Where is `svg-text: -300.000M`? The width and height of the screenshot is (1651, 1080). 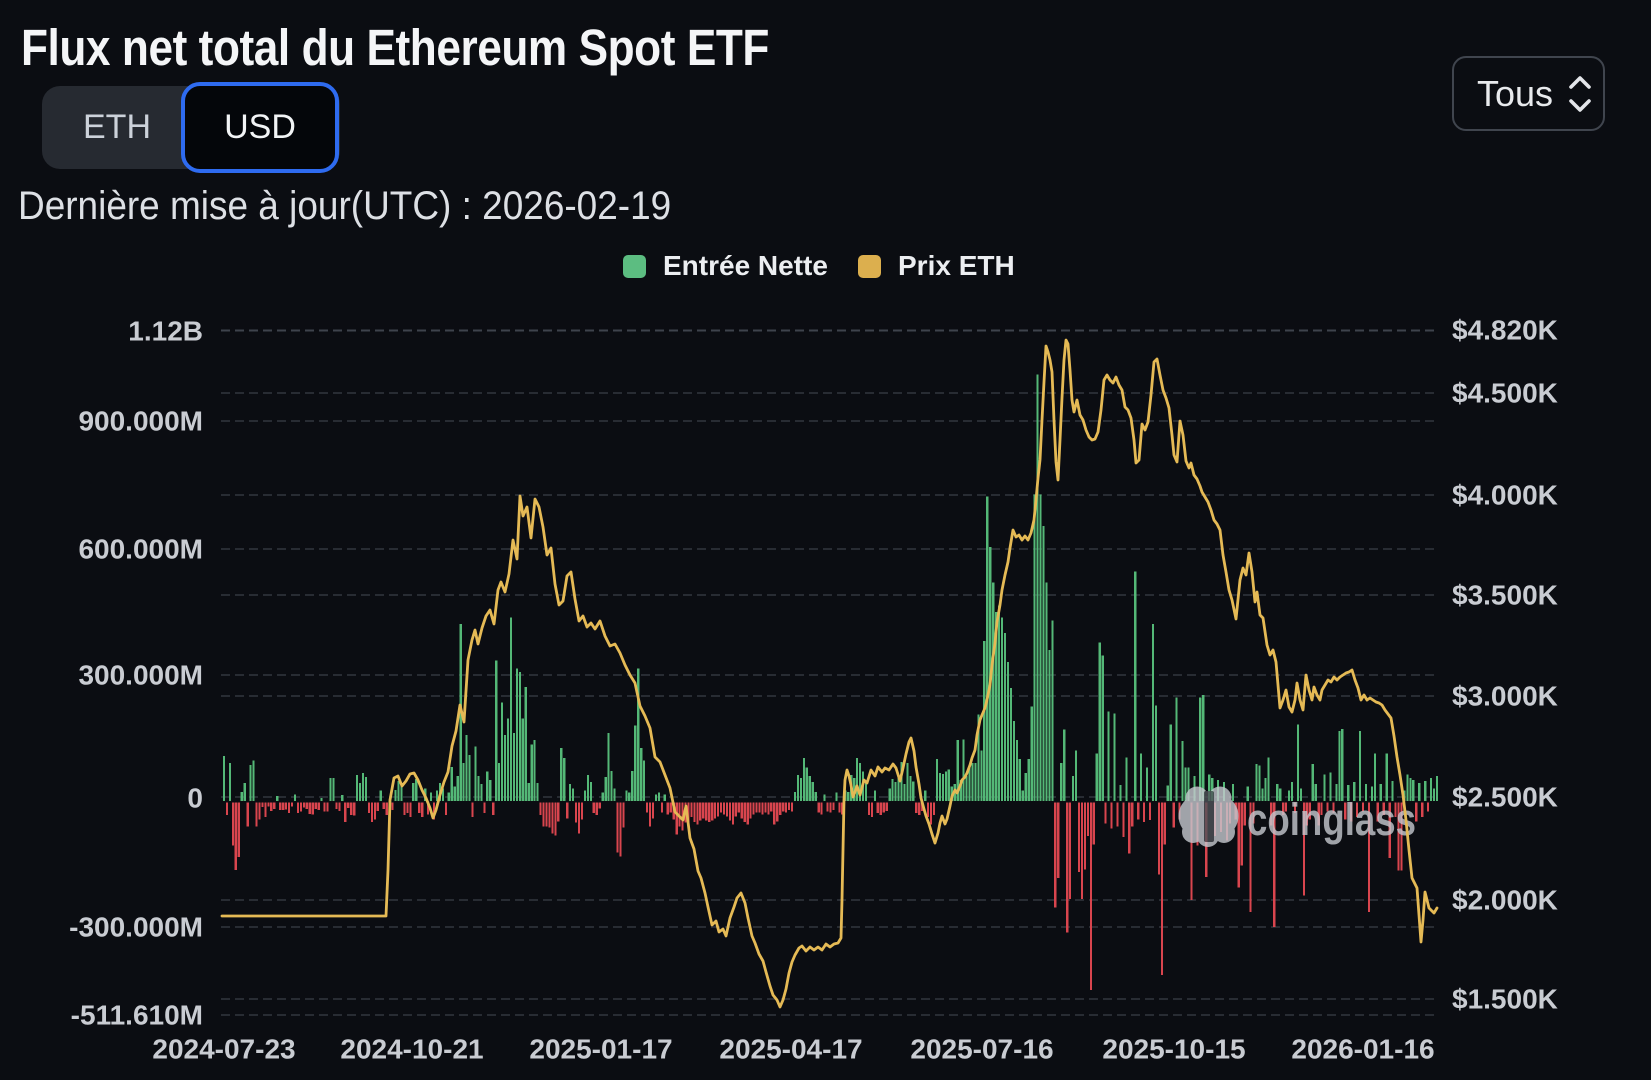 svg-text: -300.000M is located at coordinates (136, 927).